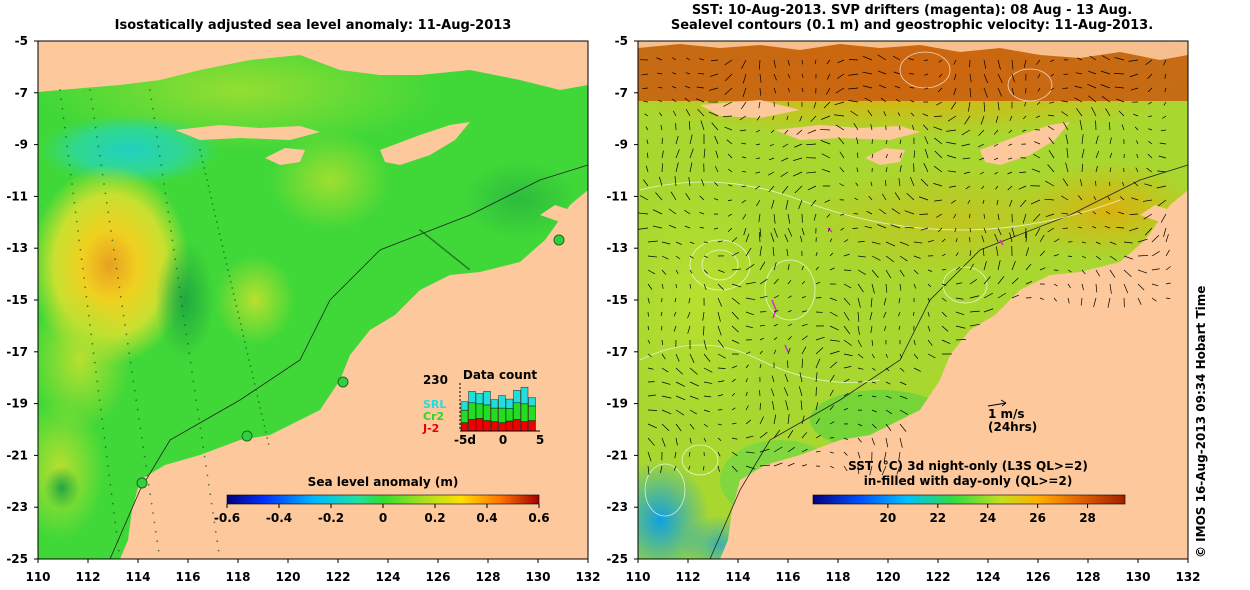 The image size is (1250, 590). I want to click on sst-xtick-label: 120, so click(887, 577).